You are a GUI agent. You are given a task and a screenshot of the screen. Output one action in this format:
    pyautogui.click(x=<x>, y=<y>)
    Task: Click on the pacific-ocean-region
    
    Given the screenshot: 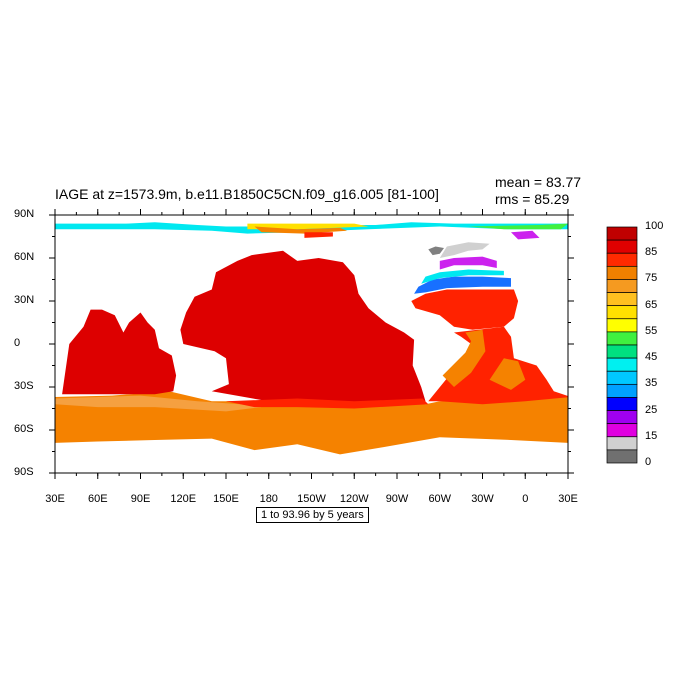 What is the action you would take?
    pyautogui.click(x=303, y=327)
    